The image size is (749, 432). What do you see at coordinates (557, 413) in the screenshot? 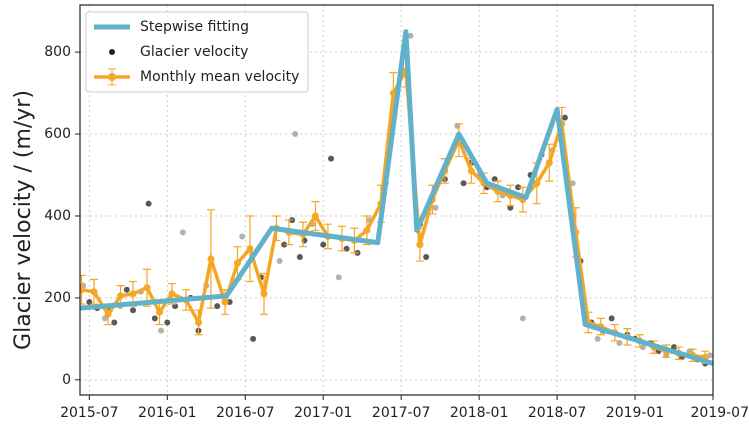
I see `x-tick-label: 2018-07` at bounding box center [557, 413].